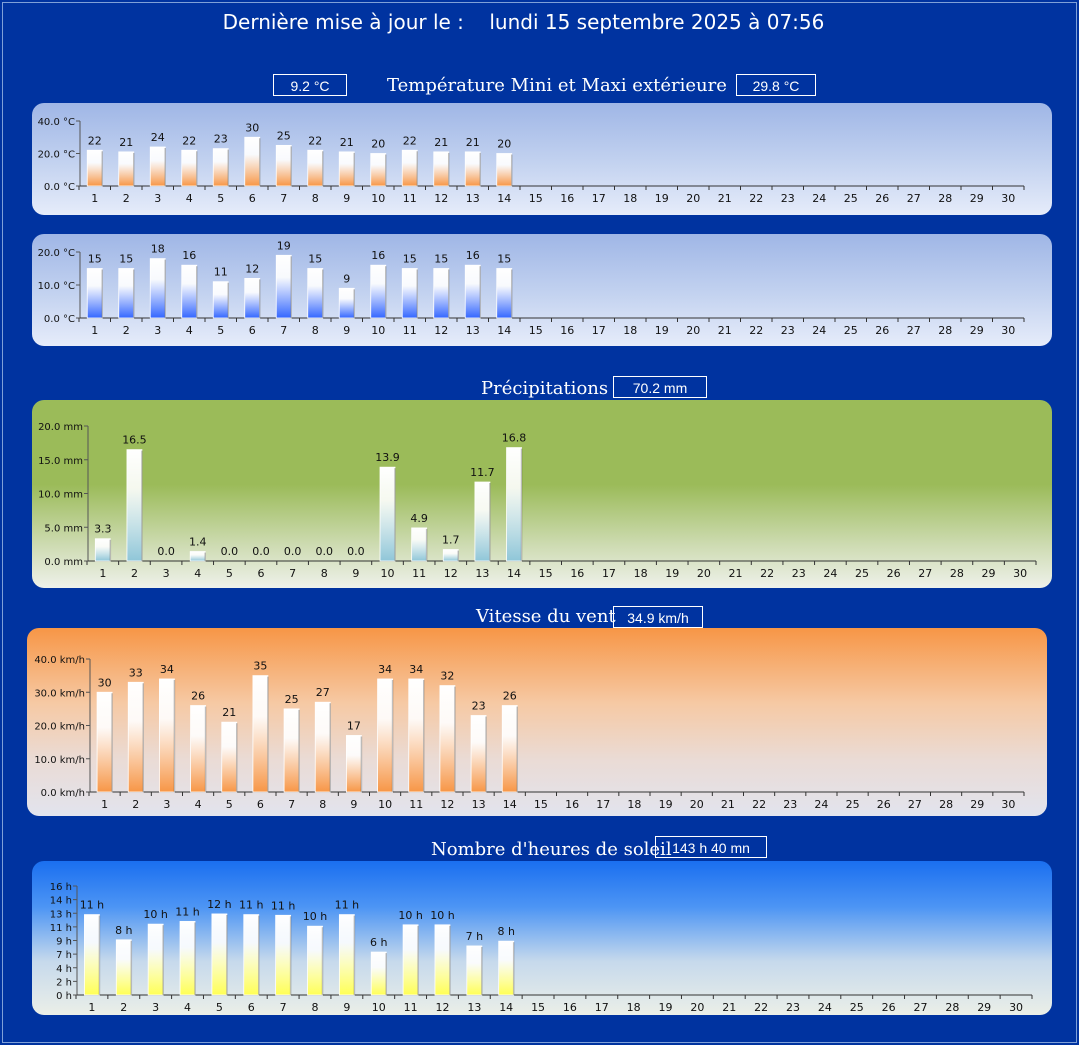  What do you see at coordinates (56, 122) in the screenshot?
I see `y-tick-label: 40.0 °C` at bounding box center [56, 122].